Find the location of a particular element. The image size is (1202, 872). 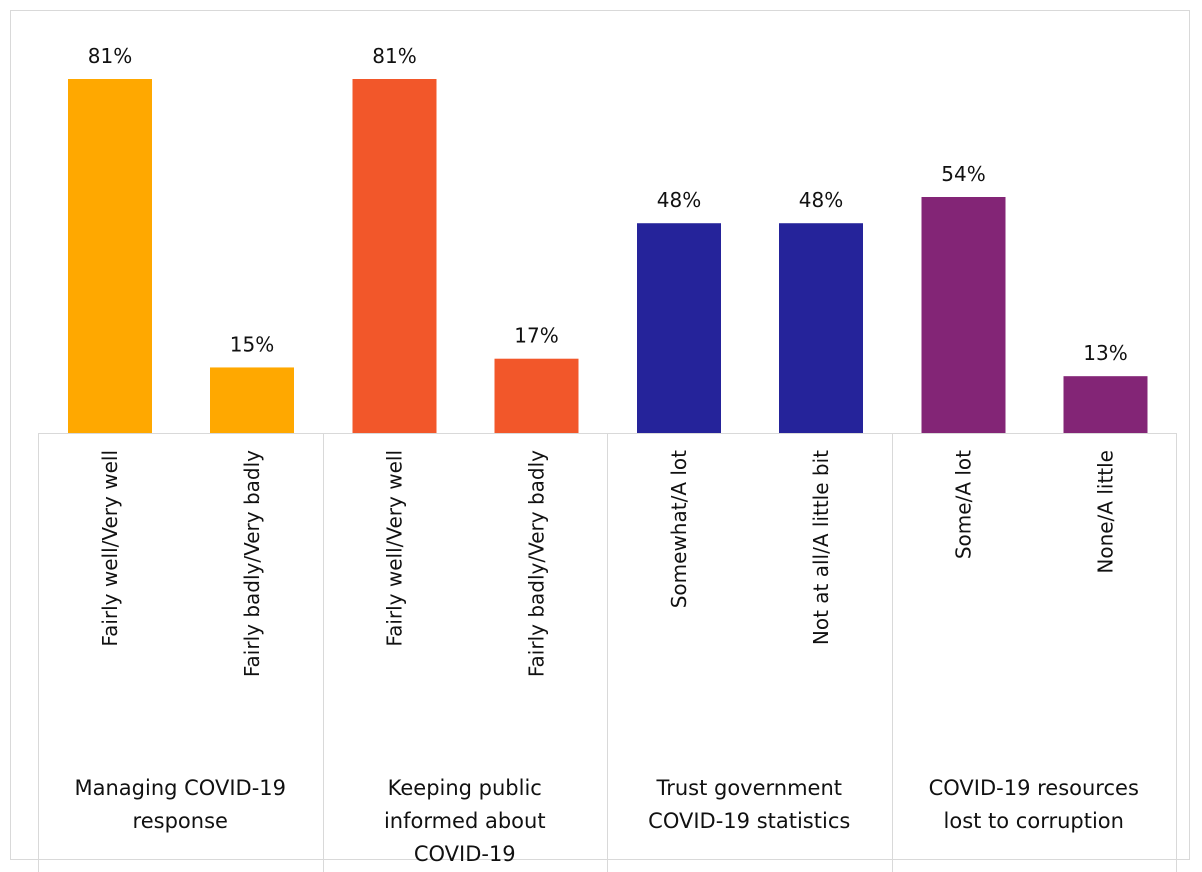

group-label: Keeping public is located at coordinates (465, 788).